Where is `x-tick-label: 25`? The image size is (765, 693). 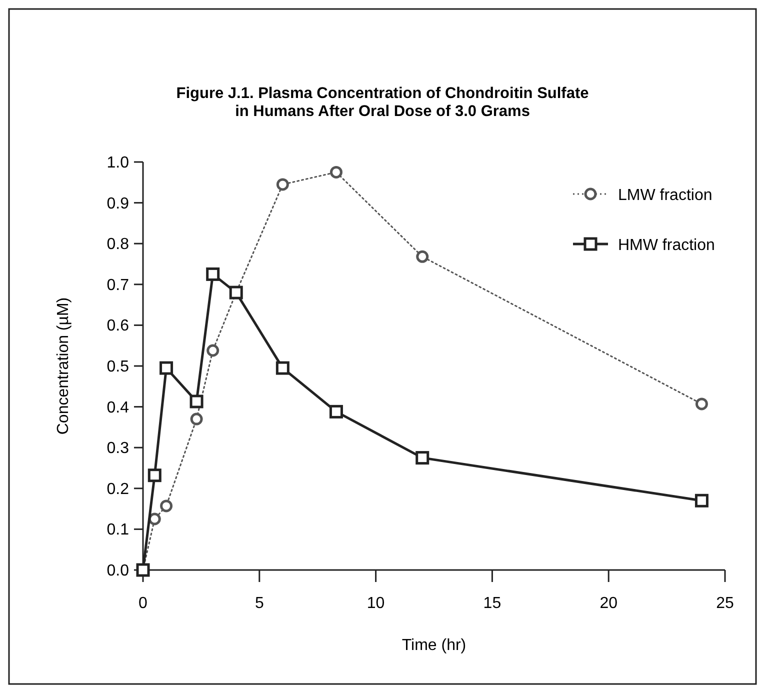
x-tick-label: 25 is located at coordinates (725, 603).